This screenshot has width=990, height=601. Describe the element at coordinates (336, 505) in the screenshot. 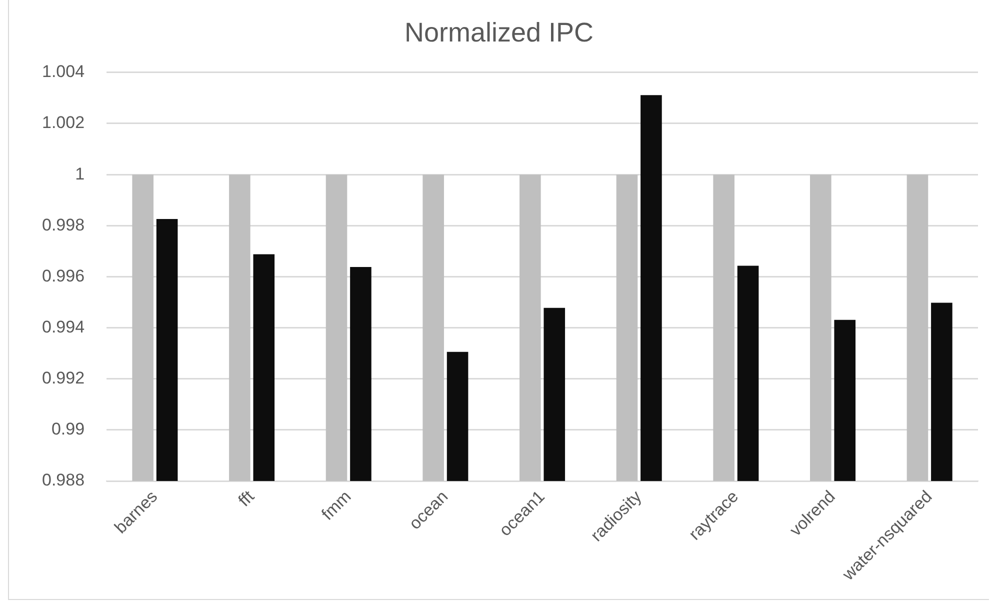

I see `x-tick-label: fmm` at that location.